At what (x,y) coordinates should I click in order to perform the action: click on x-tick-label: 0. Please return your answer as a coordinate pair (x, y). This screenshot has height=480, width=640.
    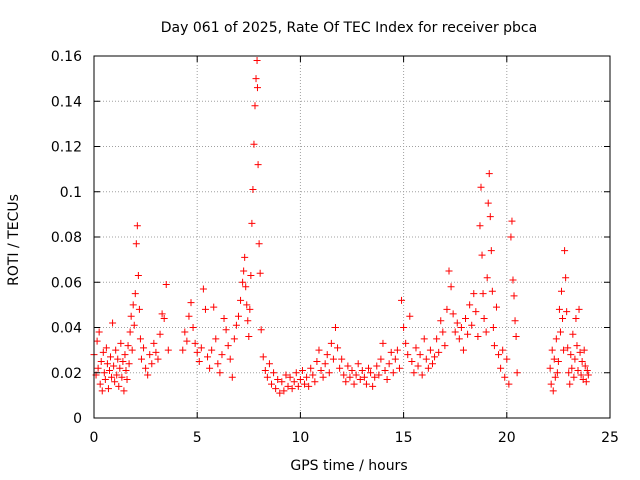
    Looking at the image, I should click on (94, 438).